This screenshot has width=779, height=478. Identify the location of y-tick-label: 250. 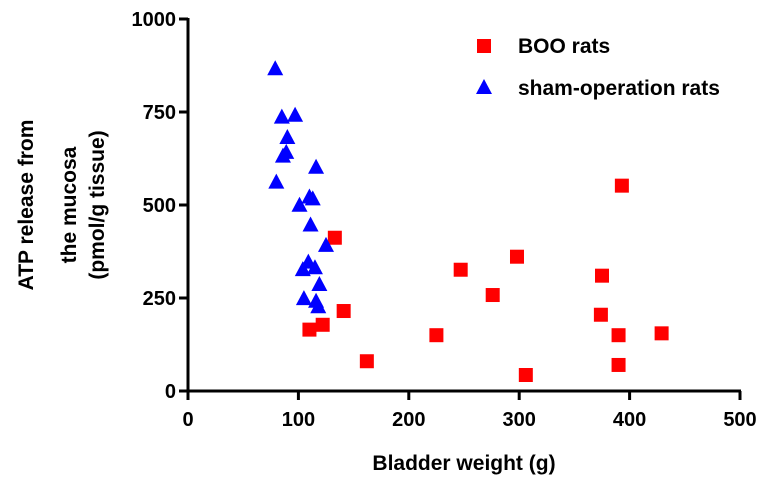
(159, 299).